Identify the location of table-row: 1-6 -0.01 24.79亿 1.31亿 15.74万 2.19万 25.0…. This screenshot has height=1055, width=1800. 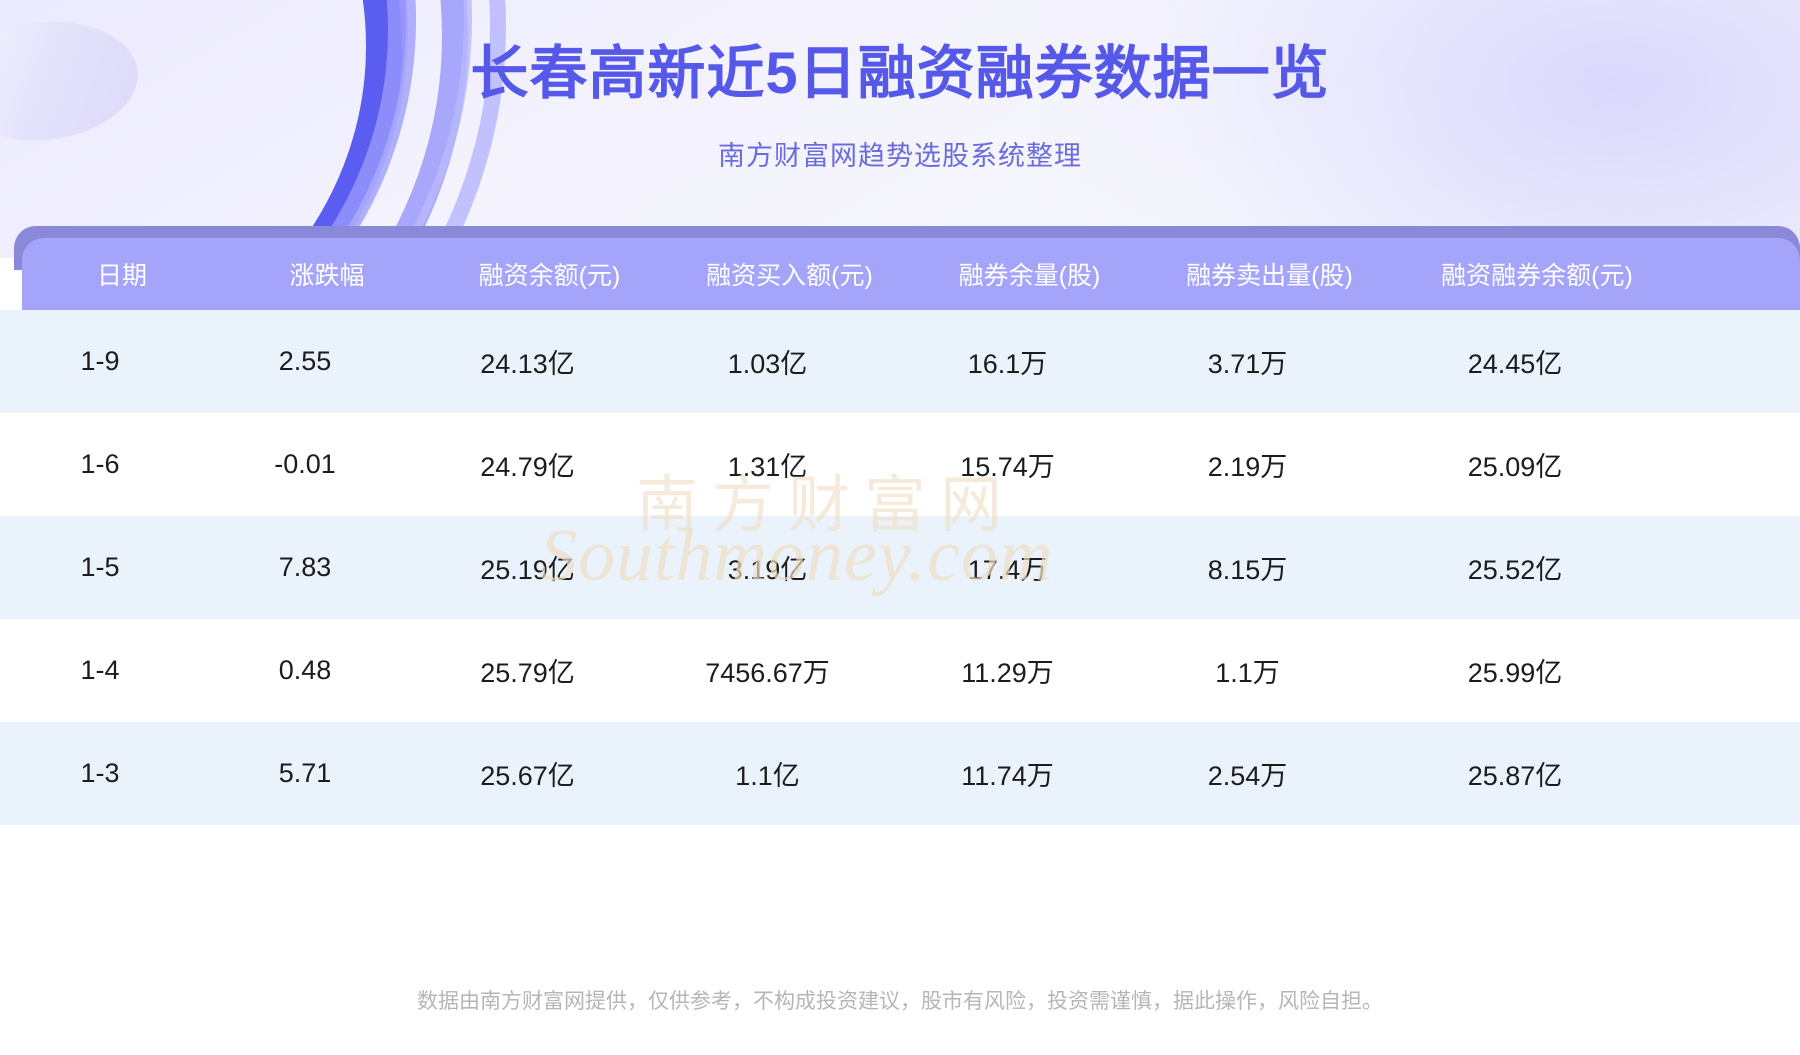
(900, 464).